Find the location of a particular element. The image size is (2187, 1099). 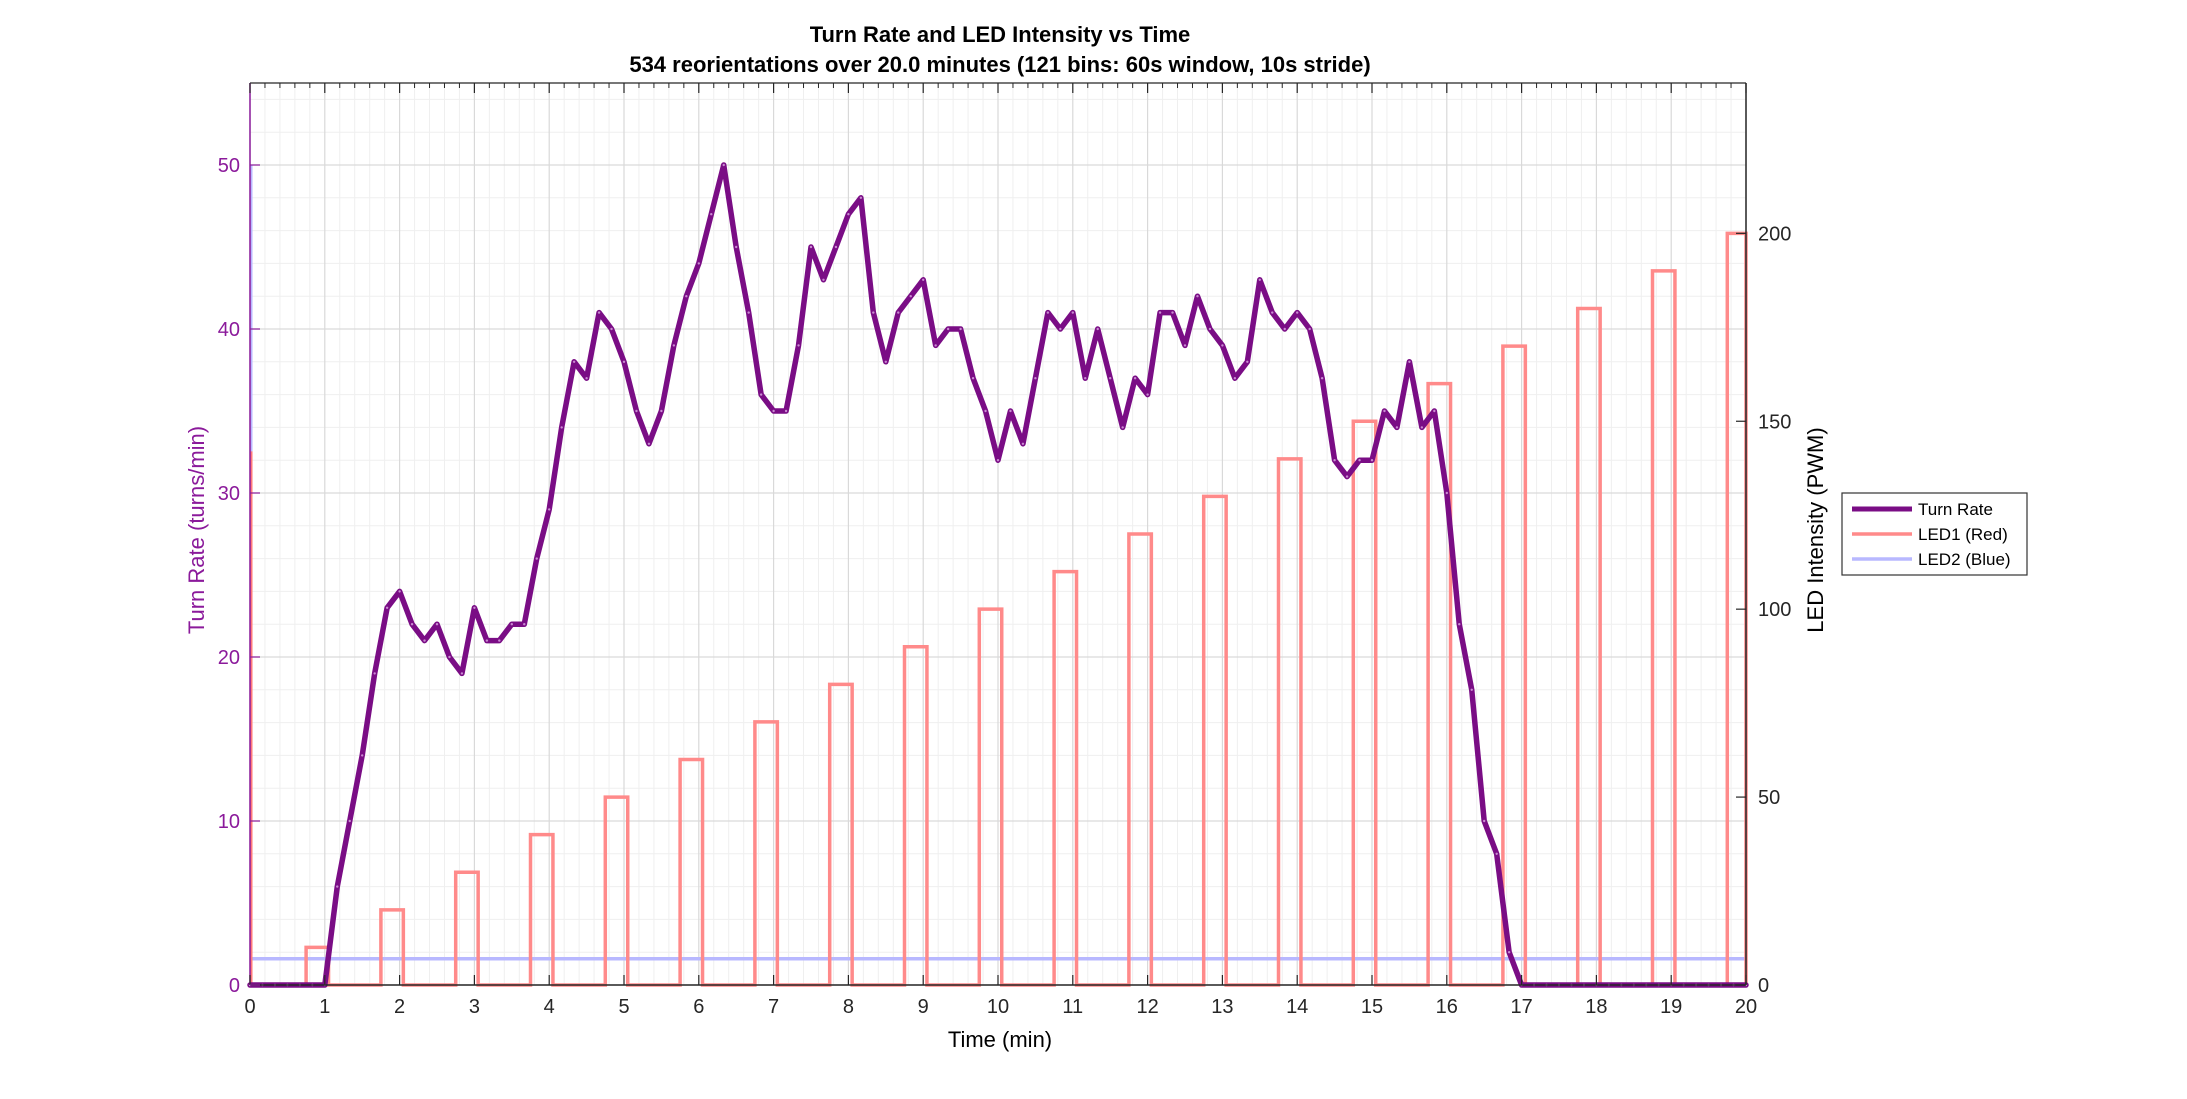

x-tick-label: 1 is located at coordinates (324, 1007).